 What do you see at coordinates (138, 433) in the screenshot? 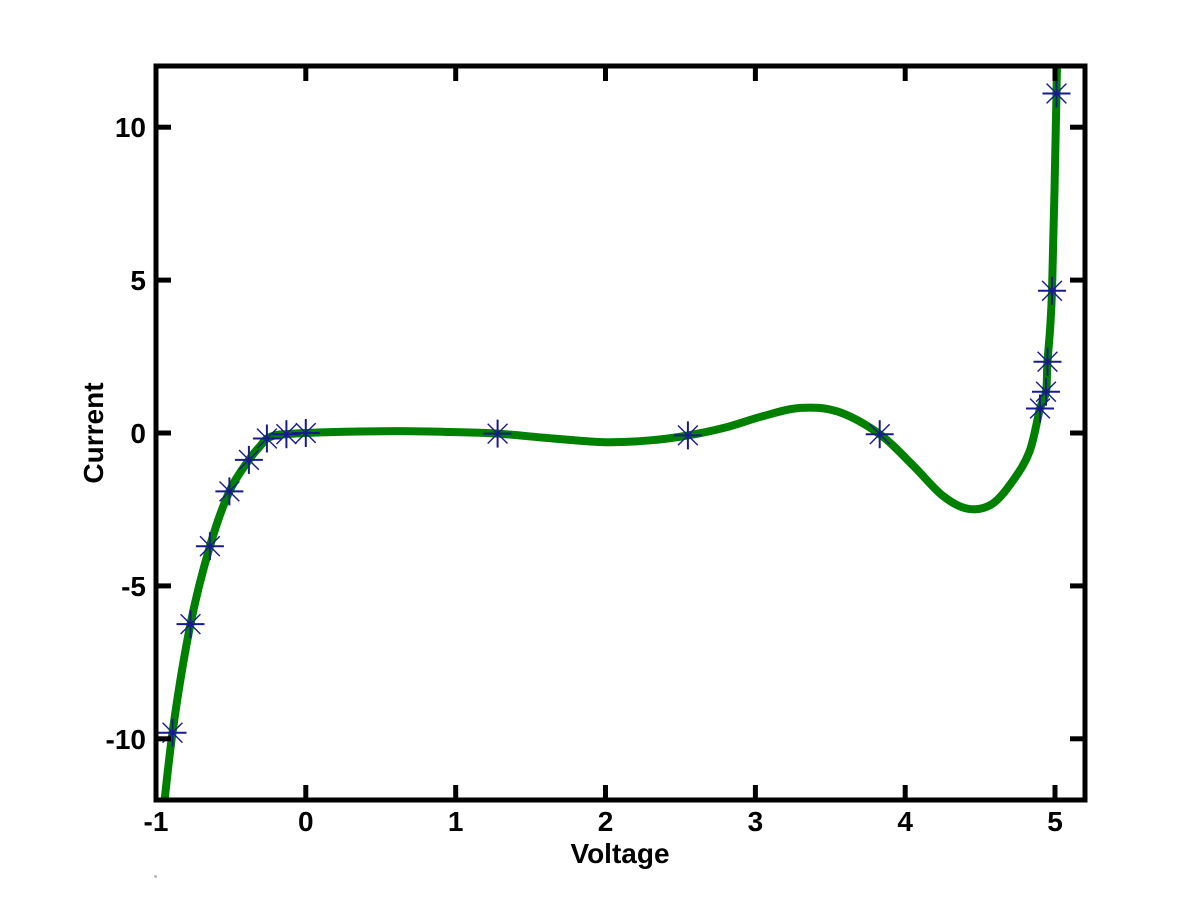
I see `y-tick-label: 0` at bounding box center [138, 433].